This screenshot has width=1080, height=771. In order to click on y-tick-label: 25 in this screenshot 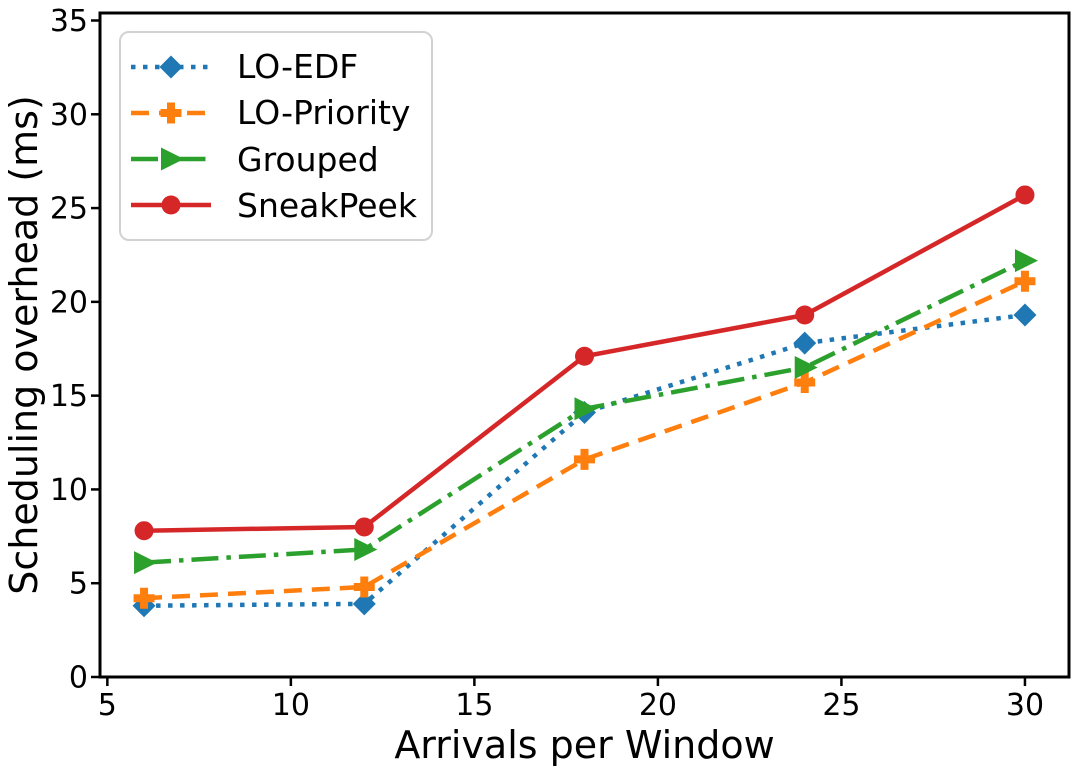, I will do `click(69, 209)`.